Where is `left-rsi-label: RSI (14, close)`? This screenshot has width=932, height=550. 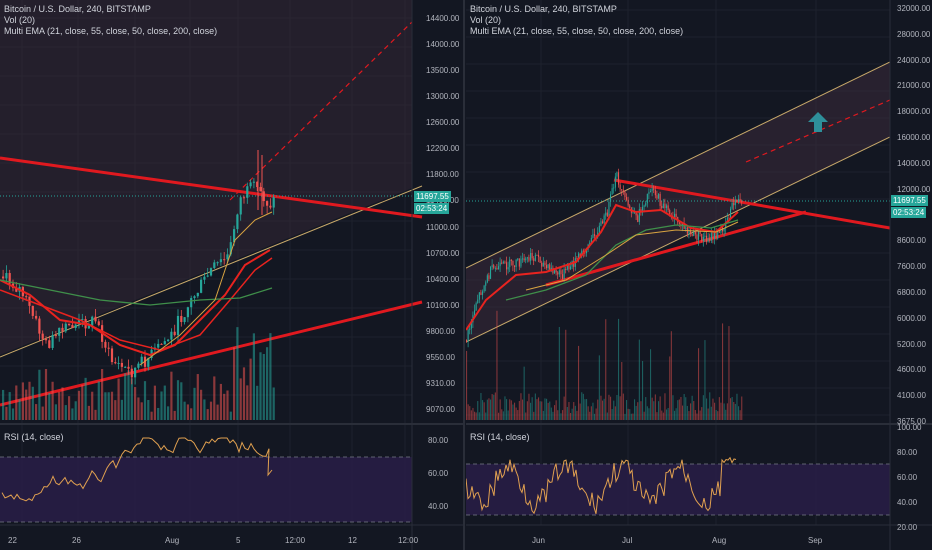
left-rsi-label: RSI (14, close) is located at coordinates (34, 437).